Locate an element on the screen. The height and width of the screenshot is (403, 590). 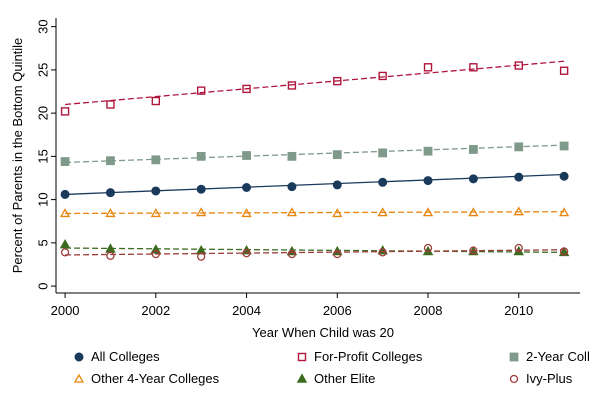
x-tick-label: 2000 is located at coordinates (65, 310).